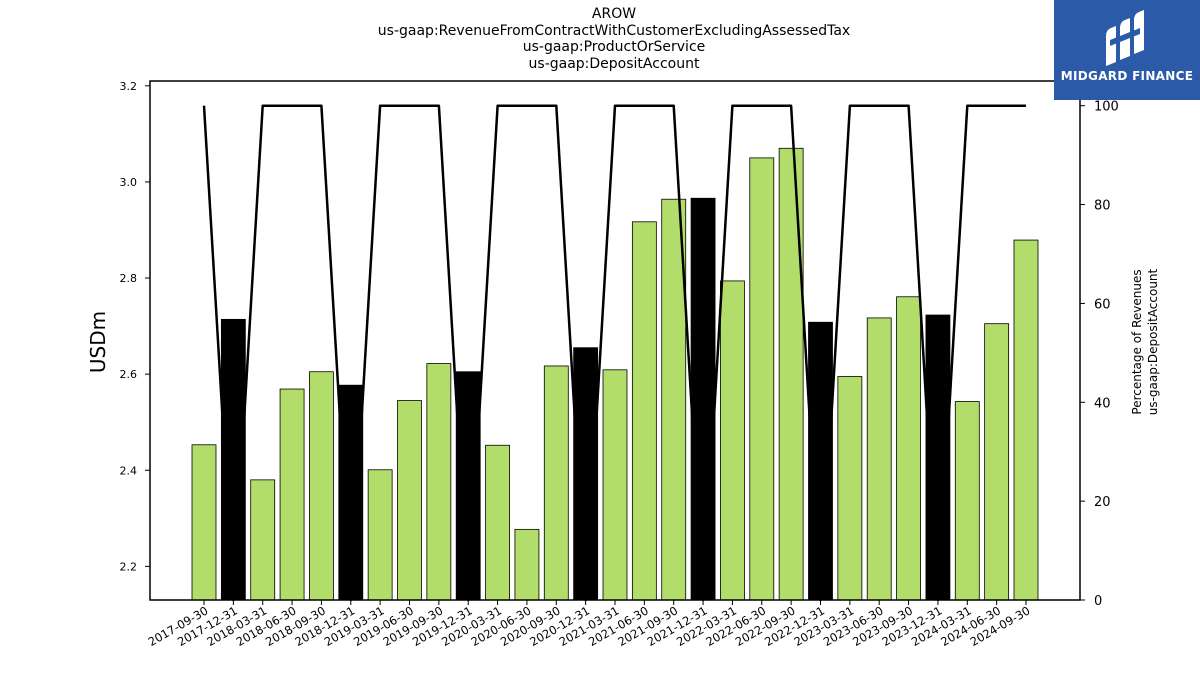  What do you see at coordinates (614, 64) in the screenshot?
I see `chart-title-line-4: us-gaap:DepositAccount` at bounding box center [614, 64].